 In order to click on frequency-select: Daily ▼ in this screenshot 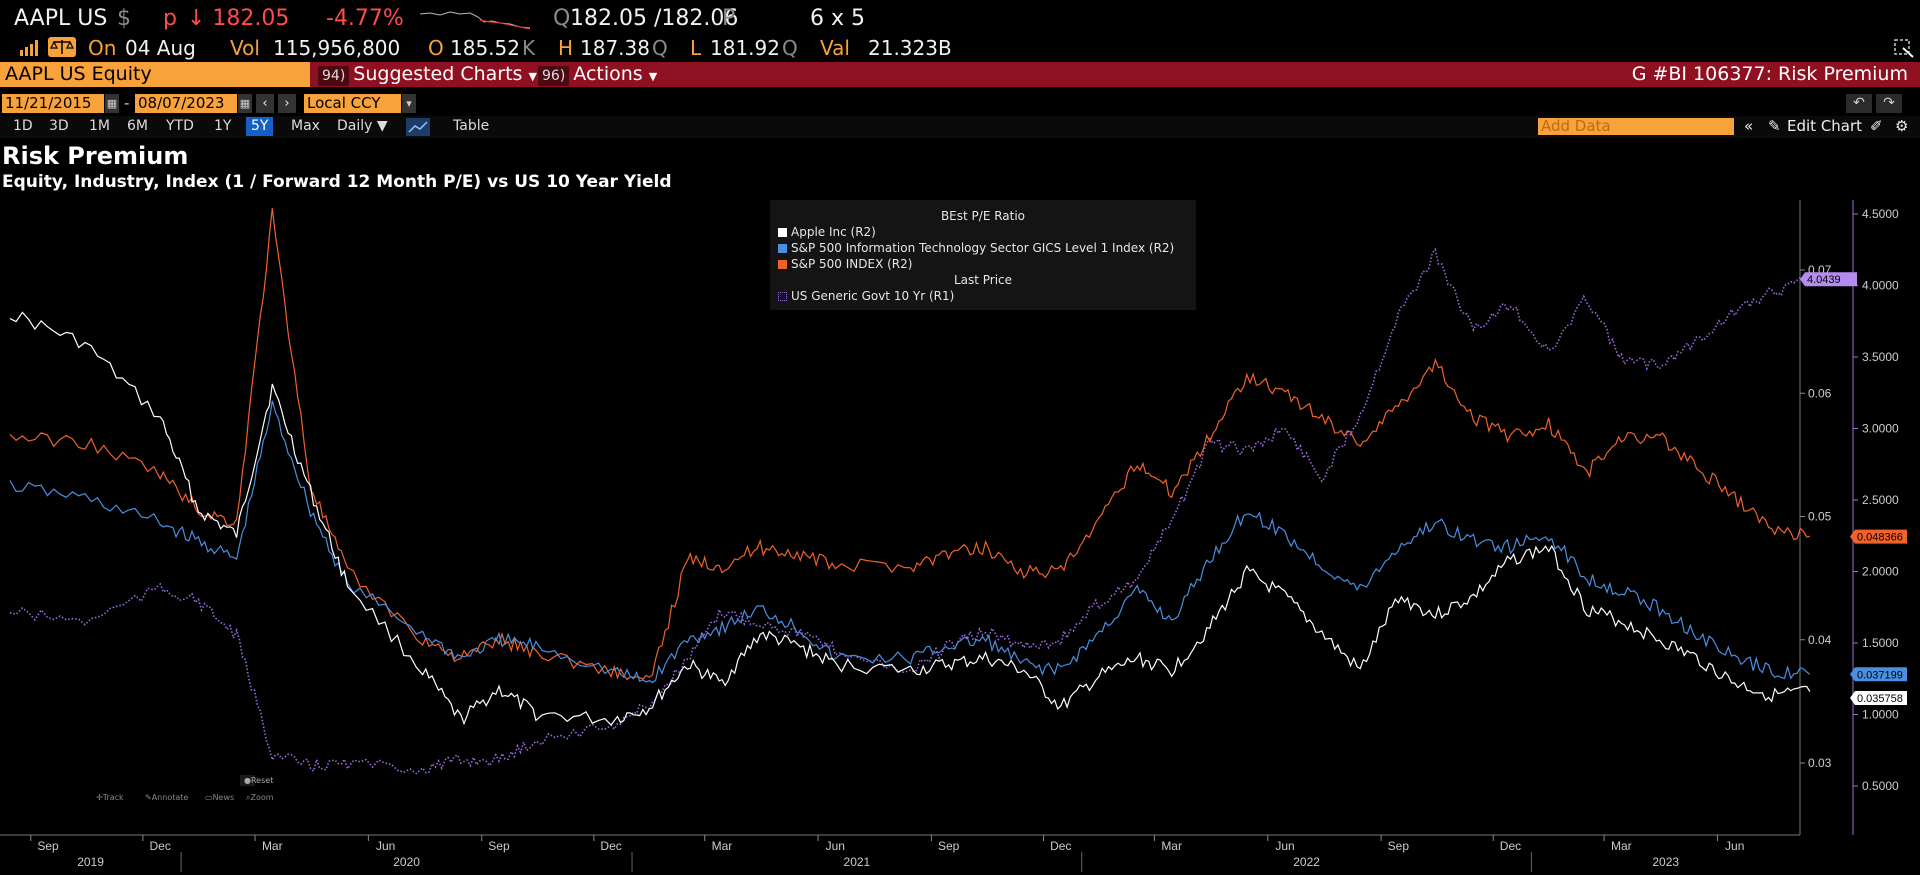, I will do `click(362, 126)`.